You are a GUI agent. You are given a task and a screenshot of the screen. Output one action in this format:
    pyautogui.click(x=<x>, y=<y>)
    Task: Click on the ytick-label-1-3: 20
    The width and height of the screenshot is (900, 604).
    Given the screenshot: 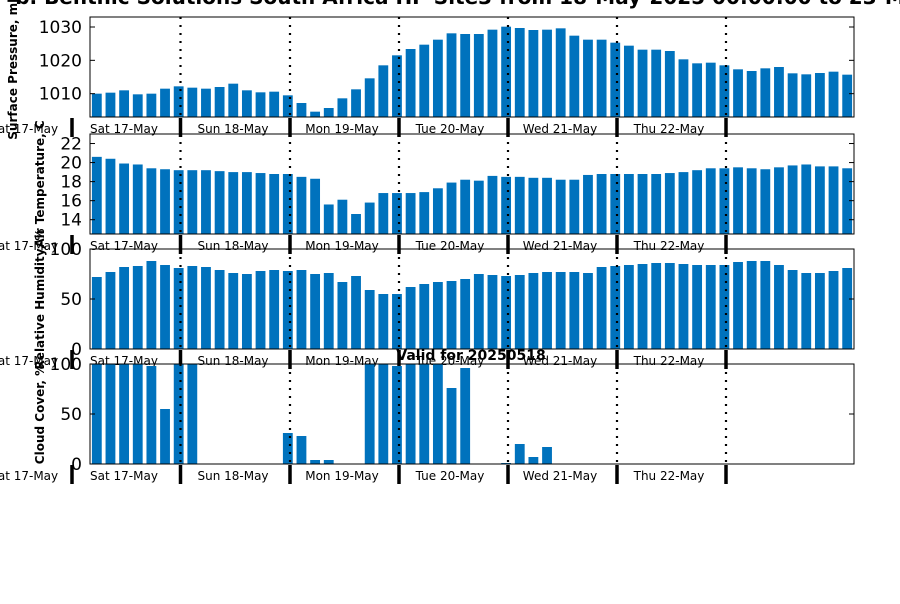 What is the action you would take?
    pyautogui.click(x=71, y=164)
    